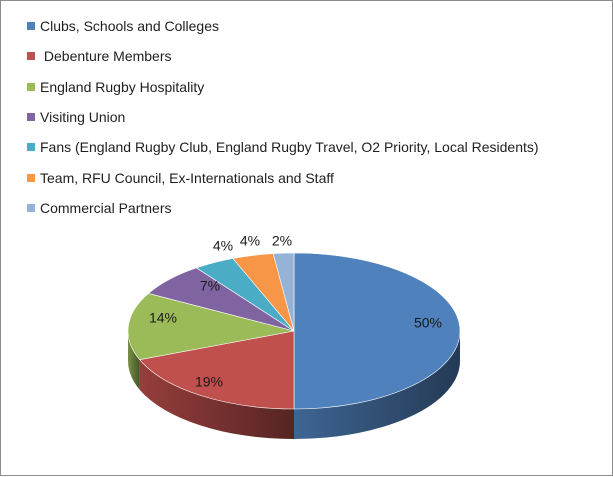 The height and width of the screenshot is (477, 613). I want to click on legend-item: Commercial Partners, so click(283, 208).